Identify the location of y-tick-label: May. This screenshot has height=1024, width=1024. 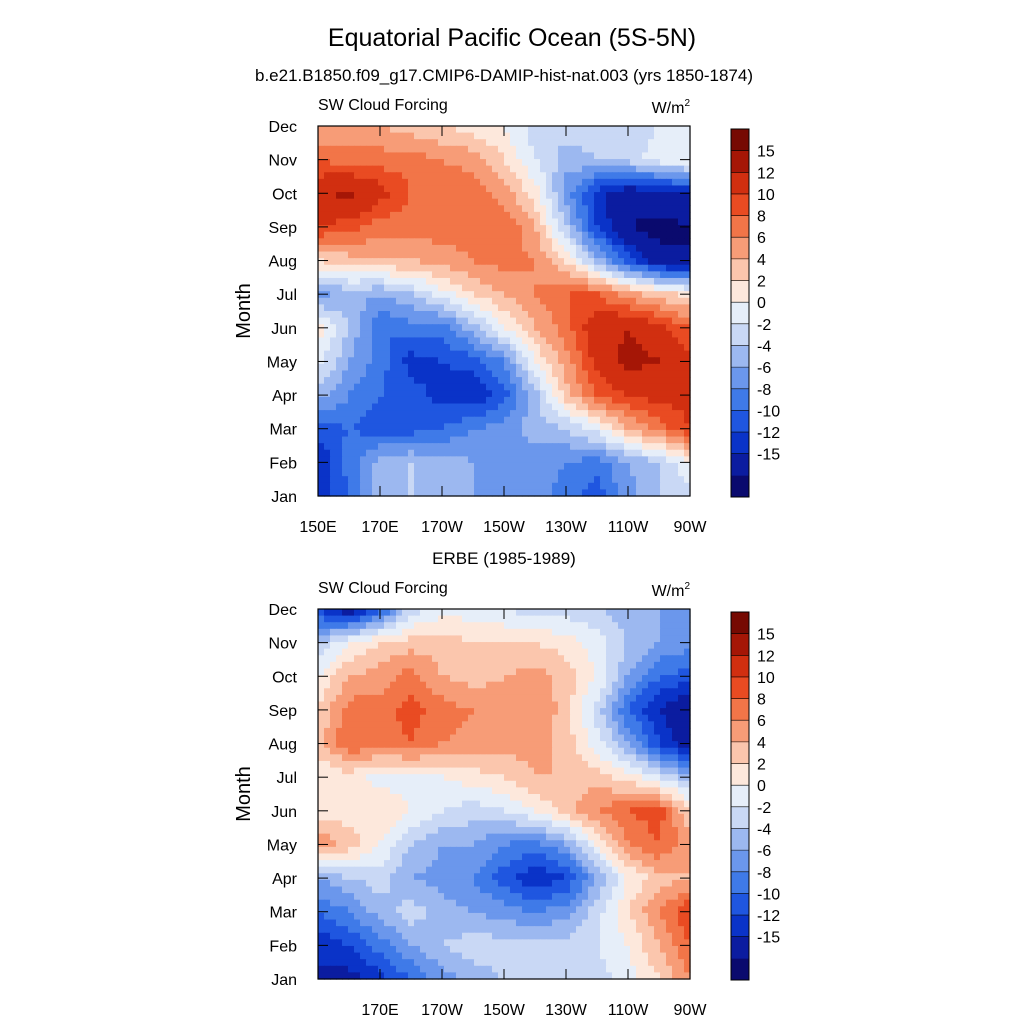
(282, 362).